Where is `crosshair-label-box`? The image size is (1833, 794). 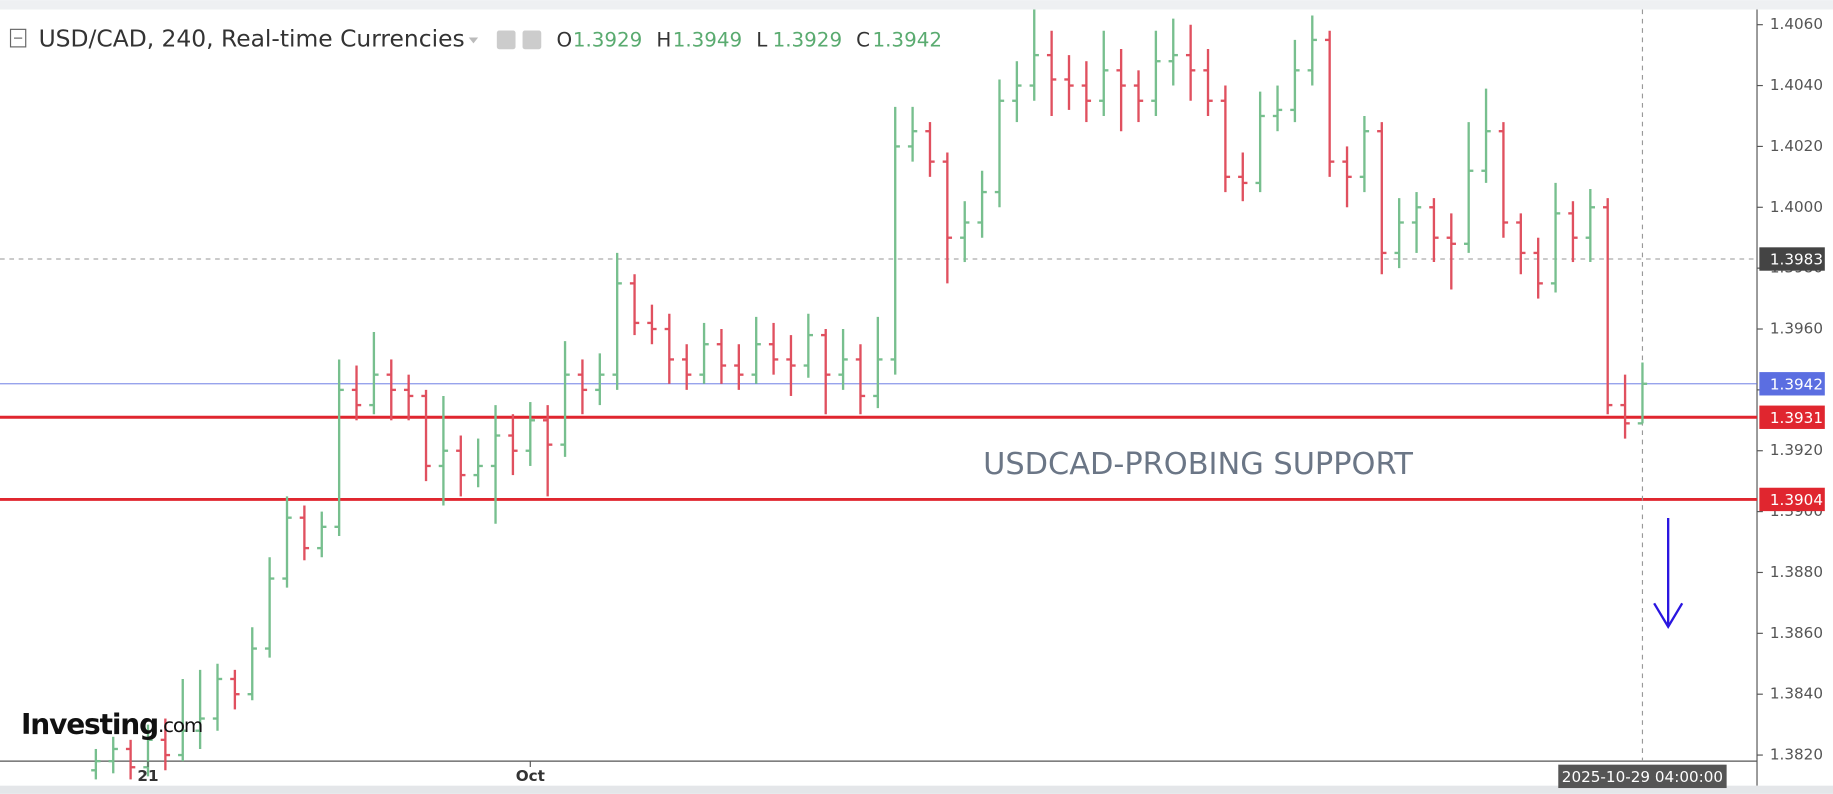 crosshair-label-box is located at coordinates (1642, 776).